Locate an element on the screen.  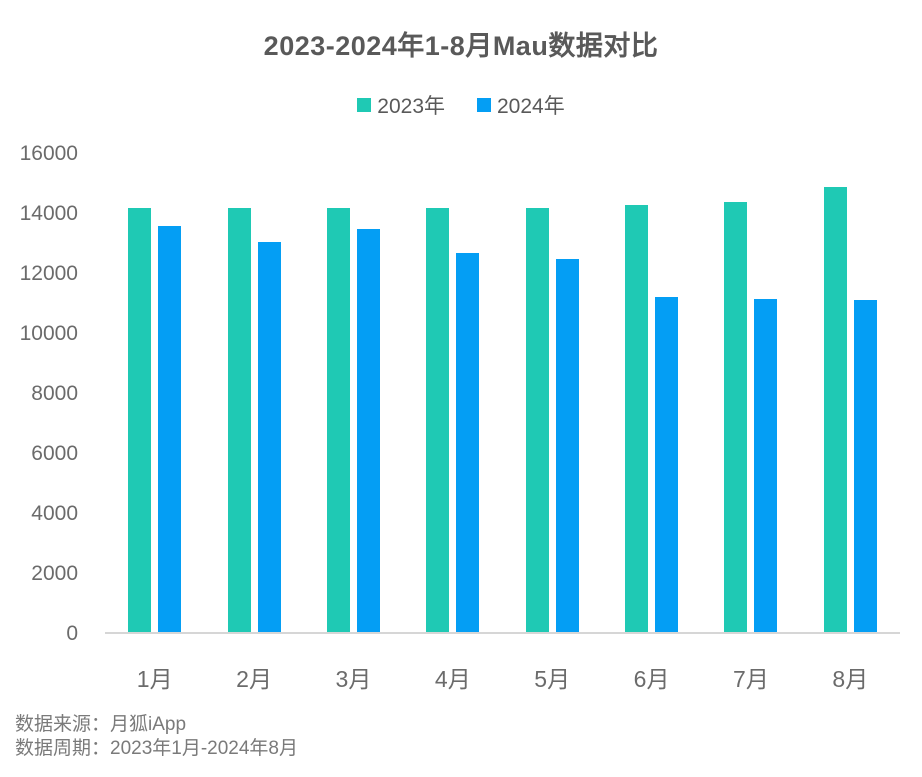
bar-2024年-5月 is located at coordinates (567, 445).